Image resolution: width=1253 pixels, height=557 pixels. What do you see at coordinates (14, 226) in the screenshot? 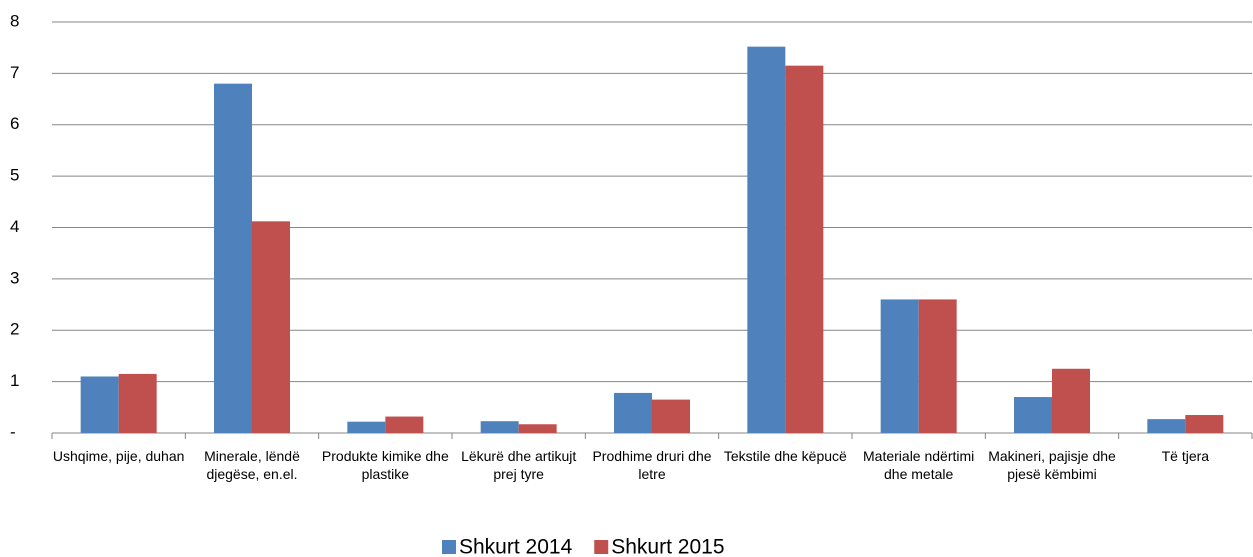
I see `y-tick-label: 4` at bounding box center [14, 226].